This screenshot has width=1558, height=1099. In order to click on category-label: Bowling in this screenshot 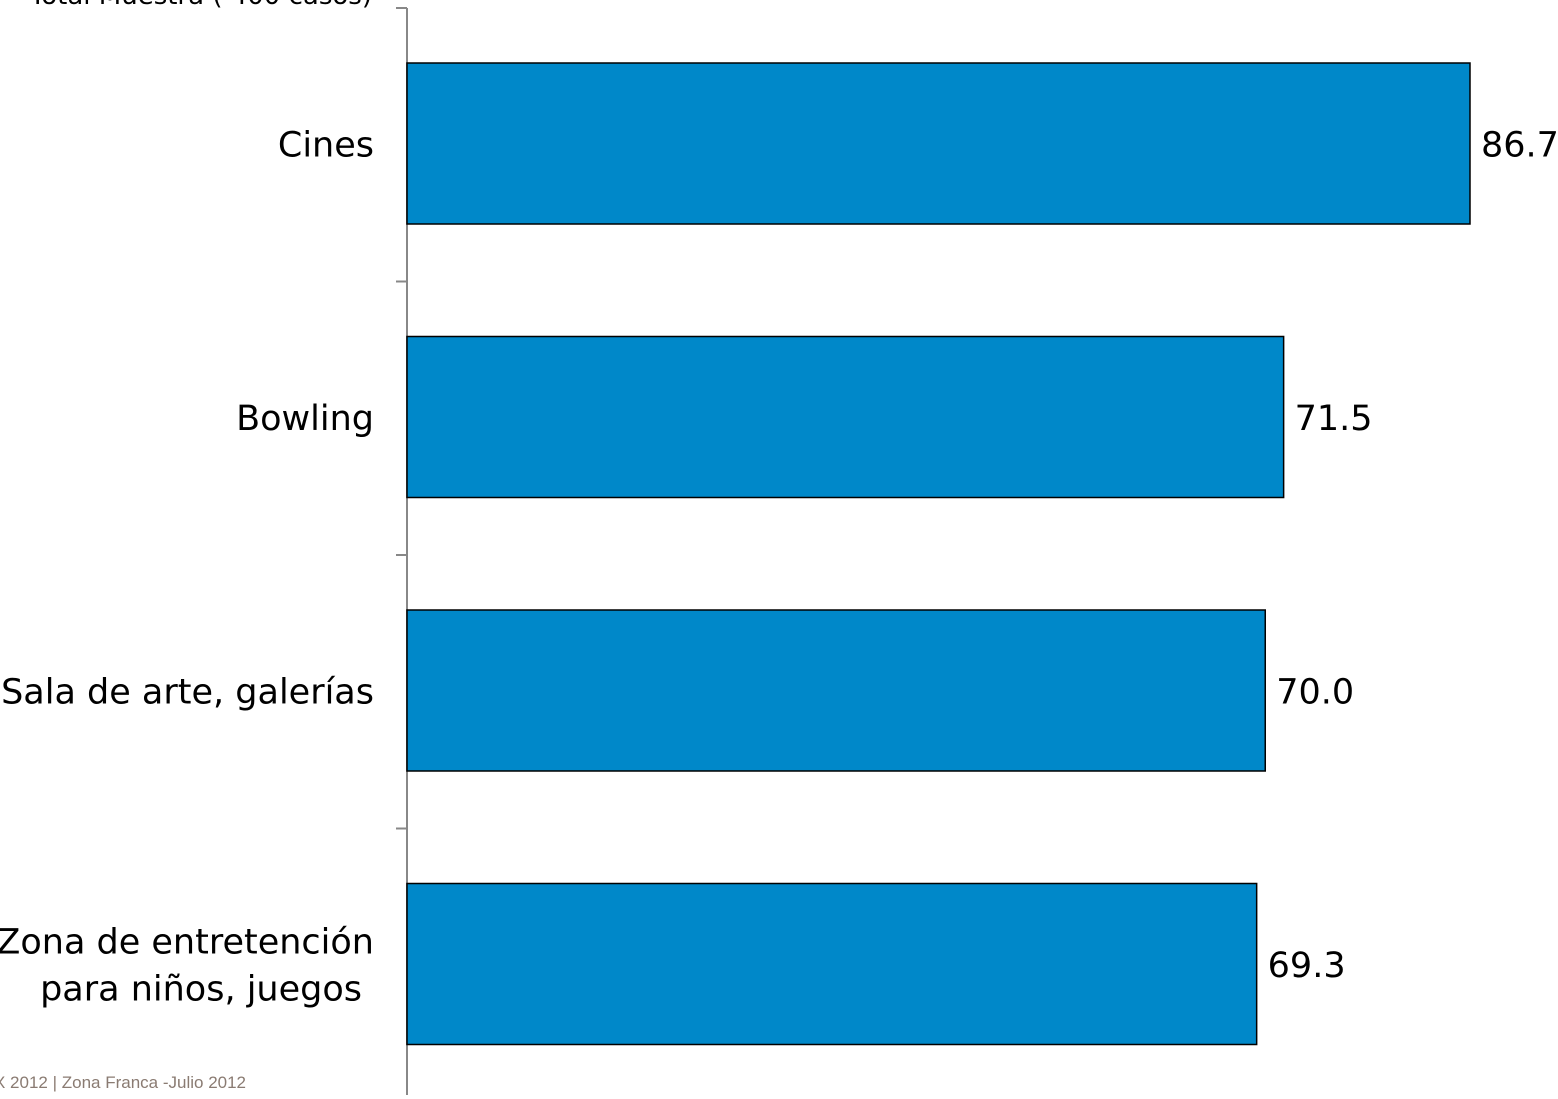, I will do `click(305, 419)`.